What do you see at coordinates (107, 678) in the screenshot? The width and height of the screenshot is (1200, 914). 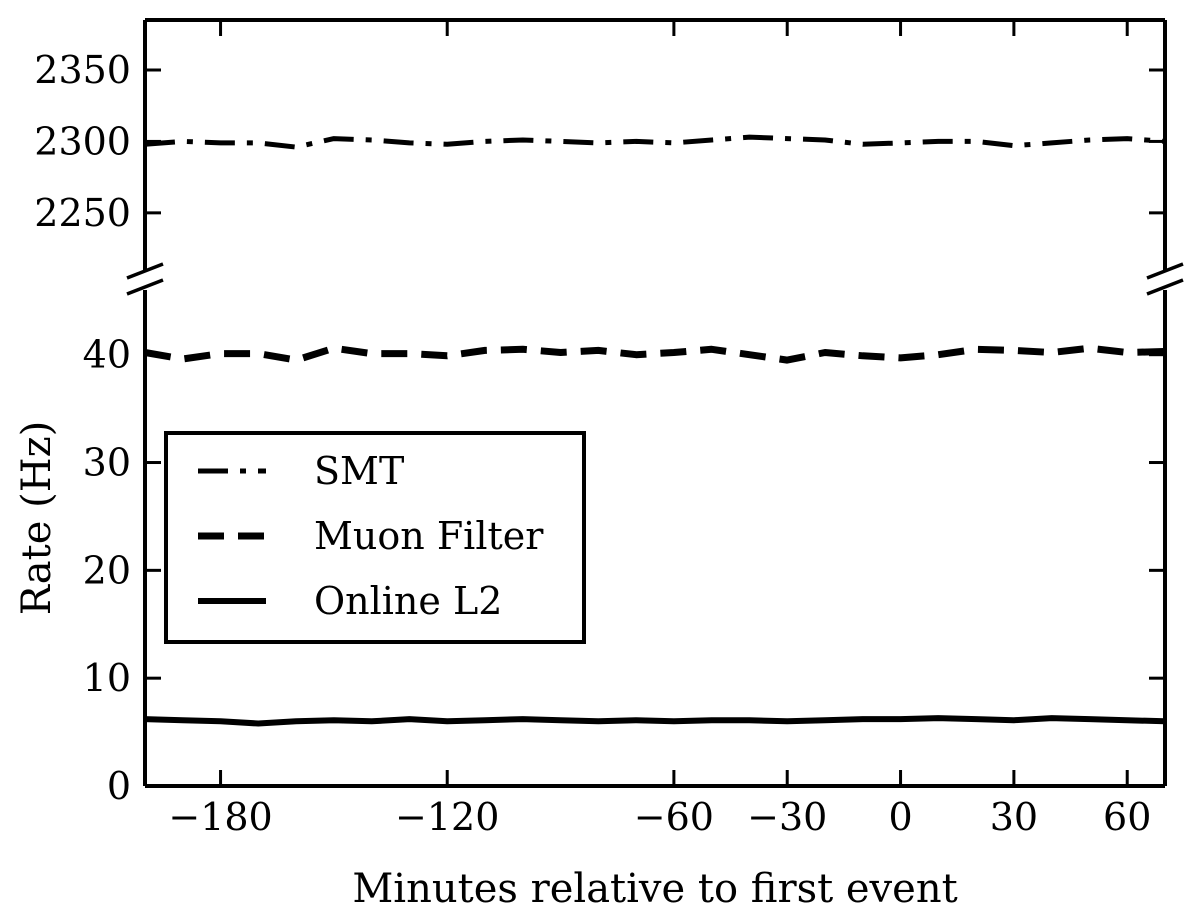 I see `y-tick-label-lower: 10` at bounding box center [107, 678].